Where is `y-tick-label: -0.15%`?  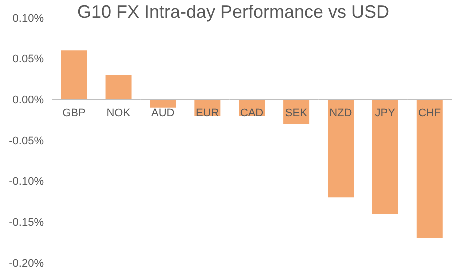
y-tick-label: -0.15% is located at coordinates (26, 223).